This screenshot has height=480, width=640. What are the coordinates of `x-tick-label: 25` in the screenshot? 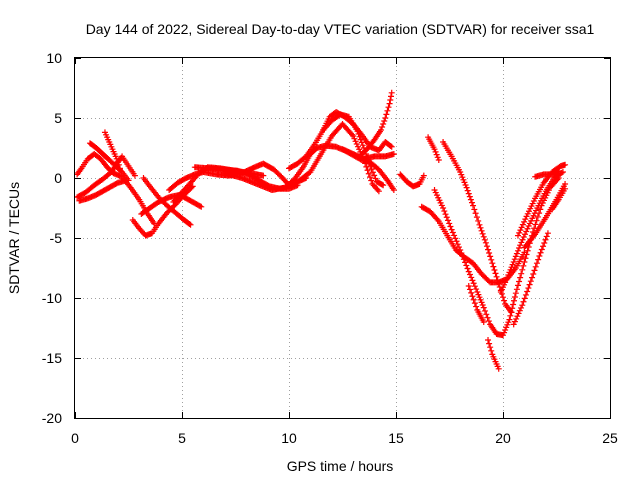 It's located at (610, 438).